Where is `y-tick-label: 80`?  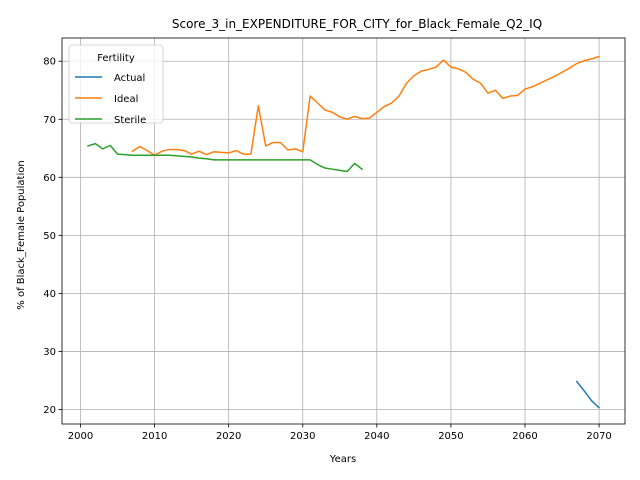 y-tick-label: 80 is located at coordinates (49, 62).